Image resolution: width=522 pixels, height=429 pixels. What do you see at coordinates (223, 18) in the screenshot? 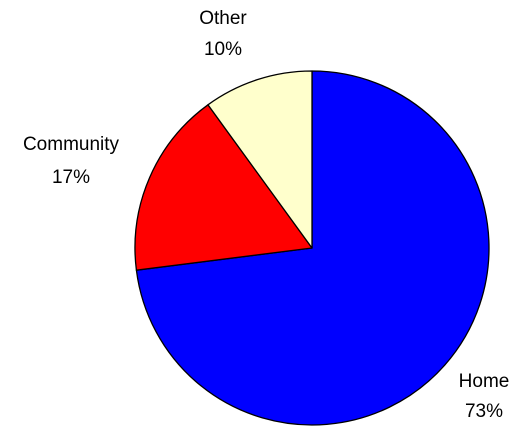
I see `slice-label-other-category: Other` at bounding box center [223, 18].